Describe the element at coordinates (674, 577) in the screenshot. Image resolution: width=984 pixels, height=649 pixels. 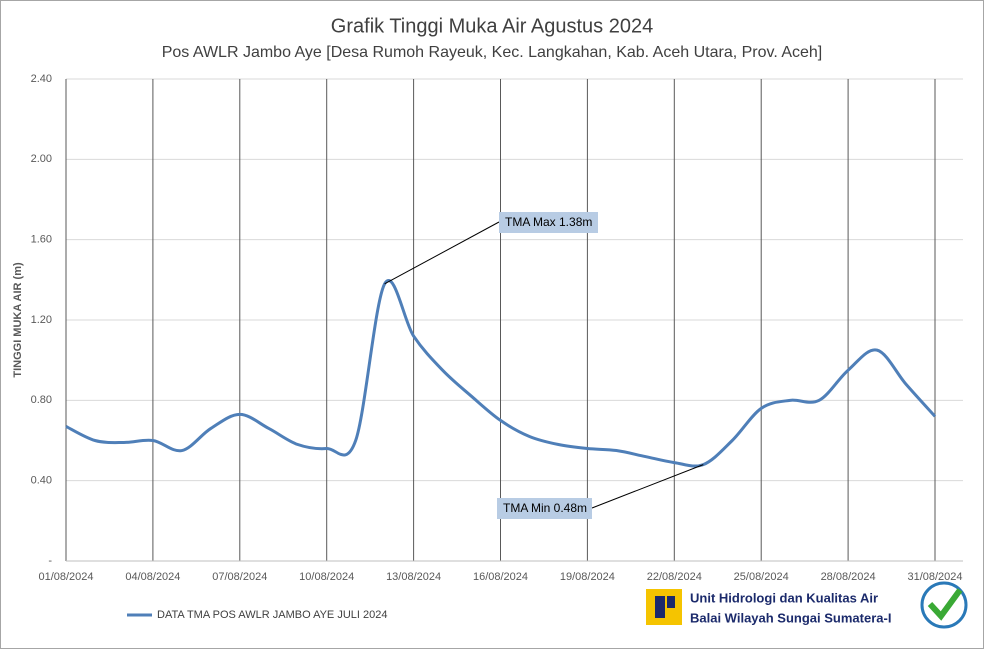
I see `x-tick-label: 22/08/2024` at that location.